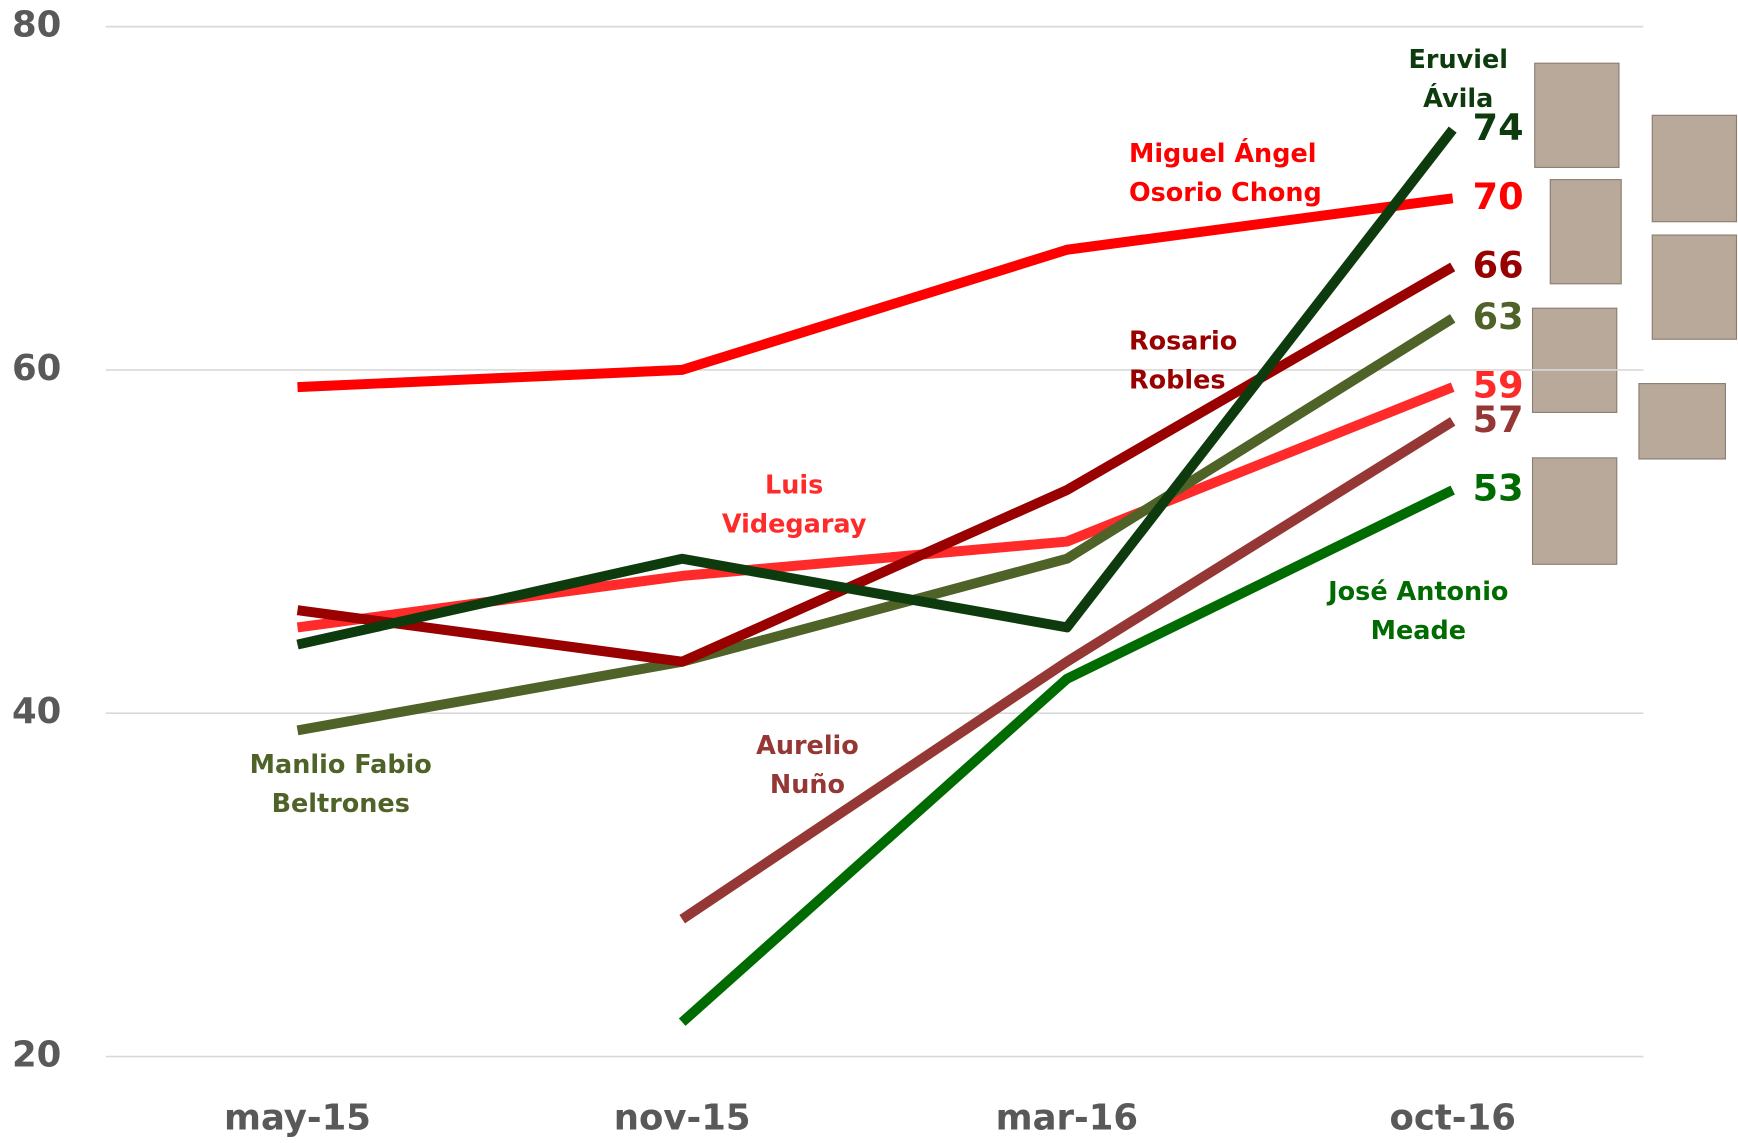 The image size is (1738, 1143). What do you see at coordinates (1225, 173) in the screenshot?
I see `series-label: Miguel Ángel Osorio Chong` at bounding box center [1225, 173].